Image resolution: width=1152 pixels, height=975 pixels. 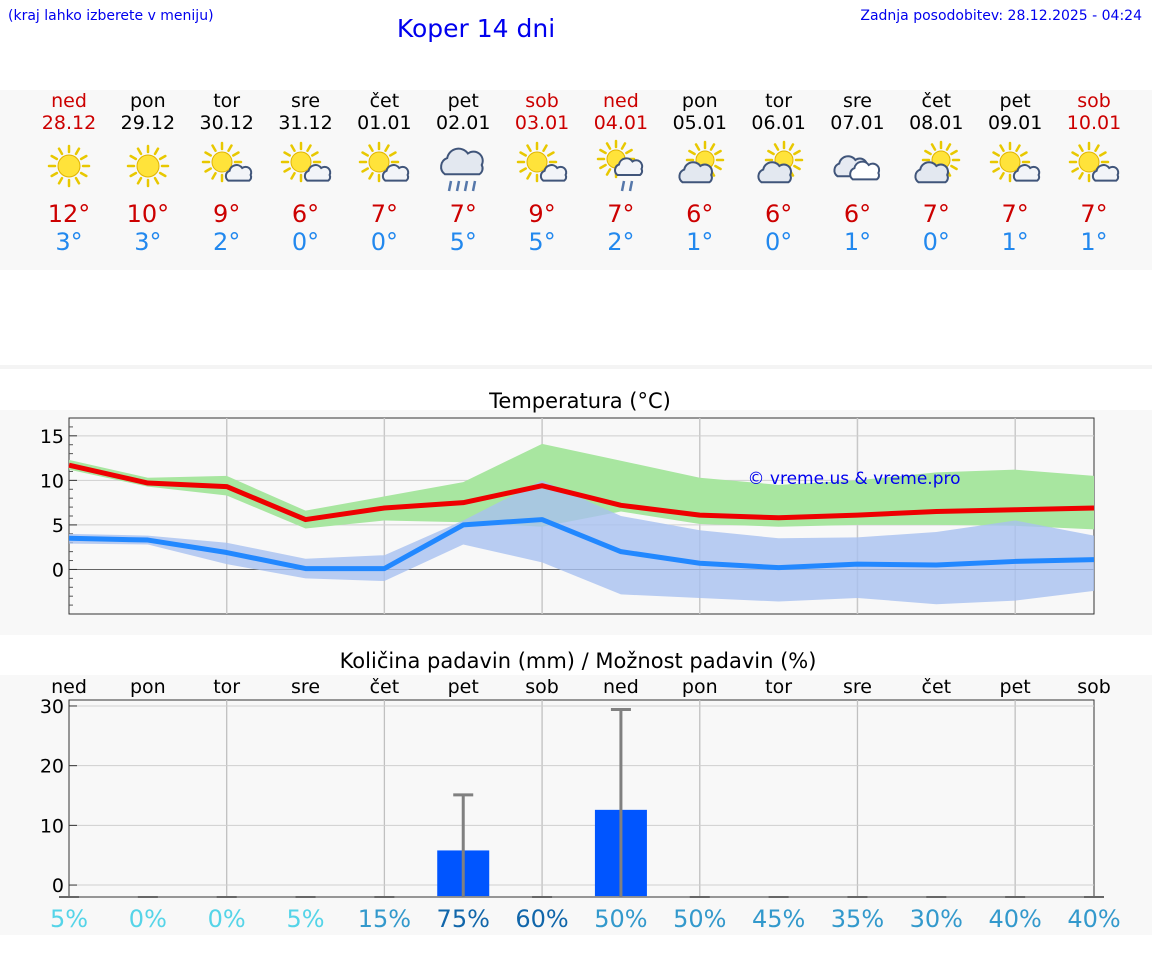 I want to click on day-name: pon, so click(x=147, y=101).